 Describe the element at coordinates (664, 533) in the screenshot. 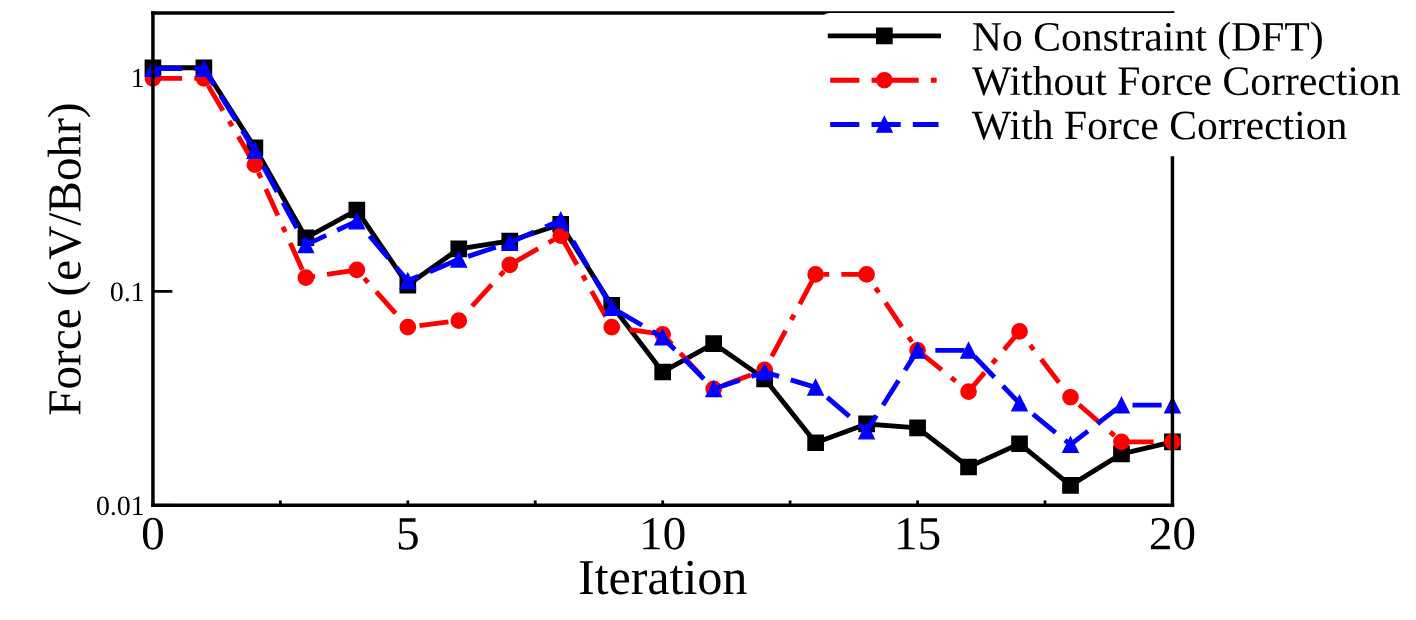

I see `x-tick-label: 10` at that location.